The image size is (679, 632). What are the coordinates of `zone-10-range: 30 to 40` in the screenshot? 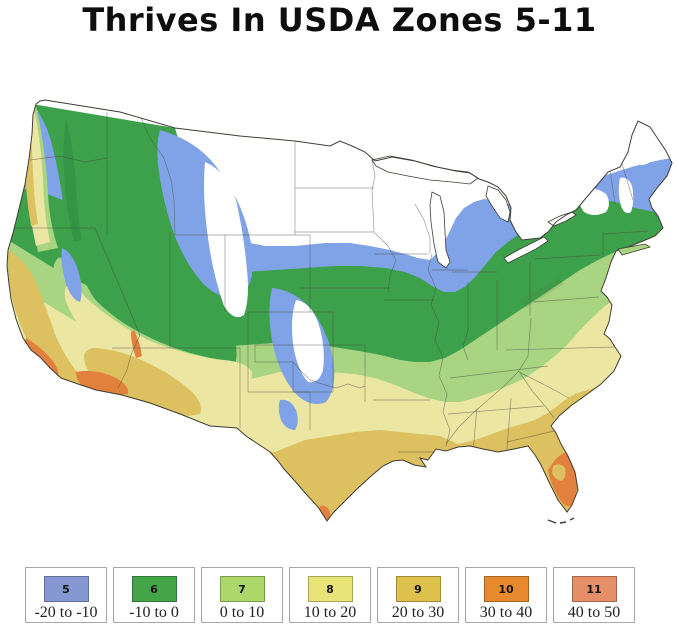 It's located at (506, 612).